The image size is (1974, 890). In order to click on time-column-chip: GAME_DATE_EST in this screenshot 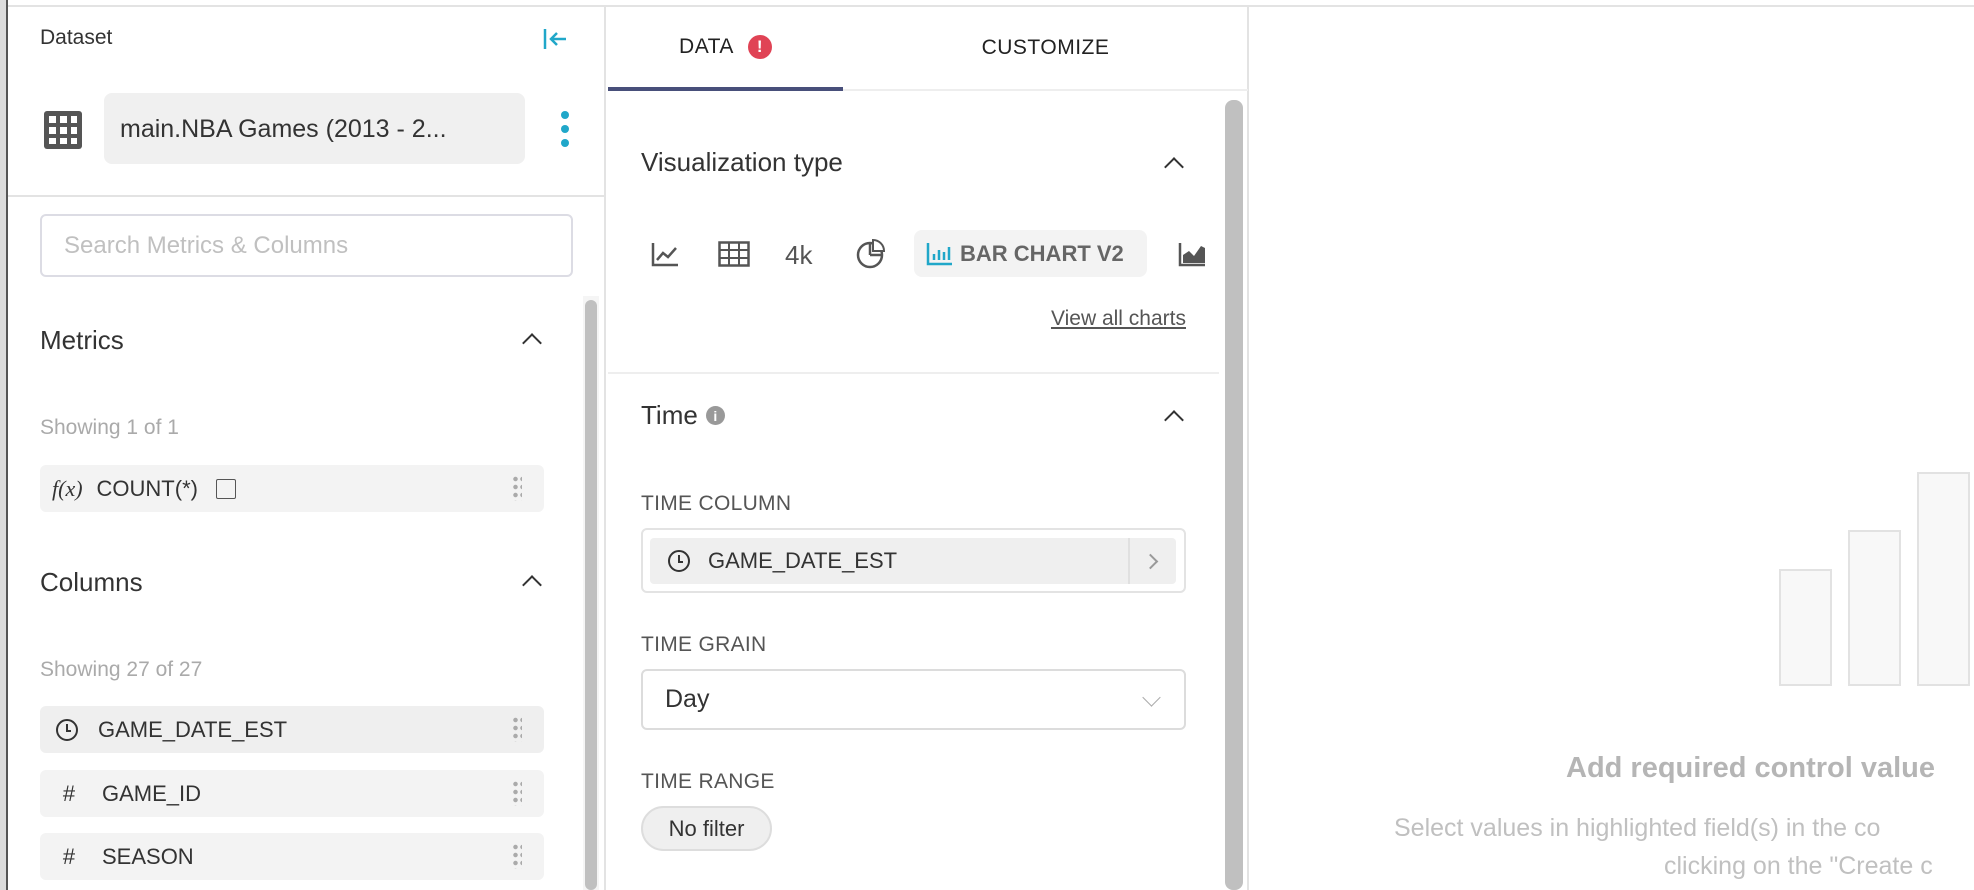, I will do `click(913, 561)`.